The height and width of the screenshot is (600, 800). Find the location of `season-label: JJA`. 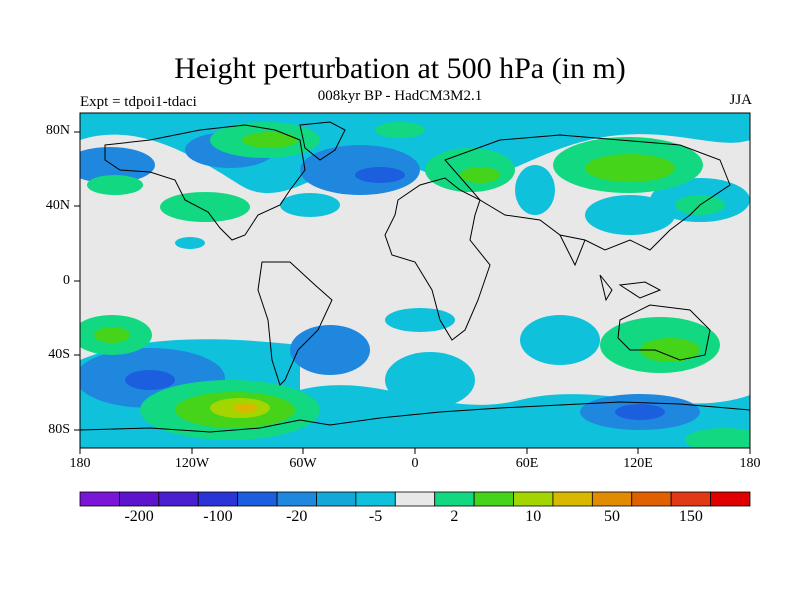

season-label: JJA is located at coordinates (740, 100).